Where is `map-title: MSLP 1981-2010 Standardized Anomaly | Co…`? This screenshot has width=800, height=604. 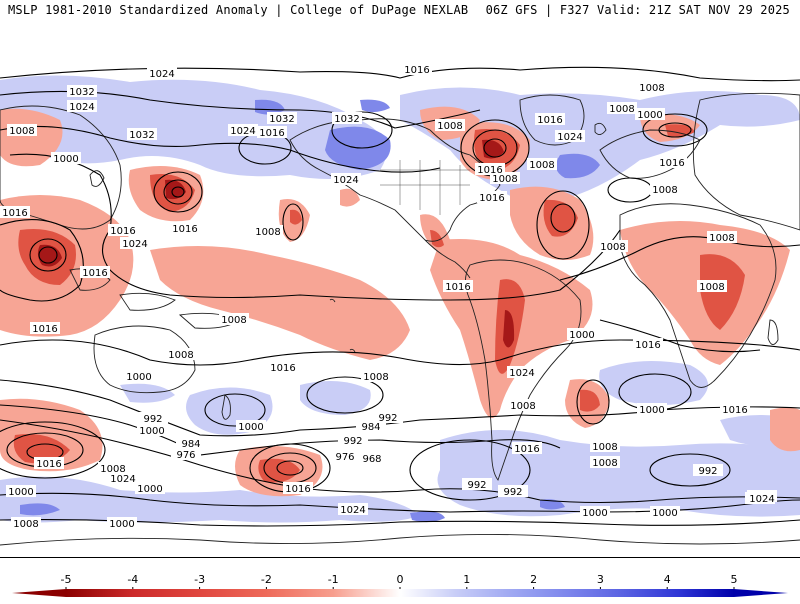 map-title: MSLP 1981-2010 Standardized Anomaly | Co… is located at coordinates (238, 10).